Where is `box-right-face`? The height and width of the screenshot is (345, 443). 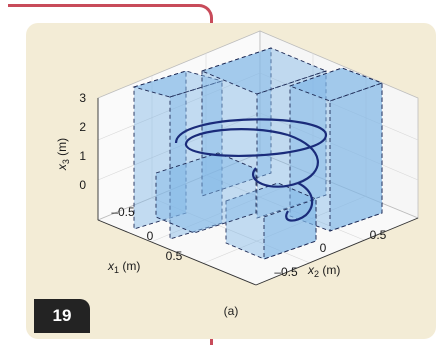
box-right-face is located at coordinates (356, 157).